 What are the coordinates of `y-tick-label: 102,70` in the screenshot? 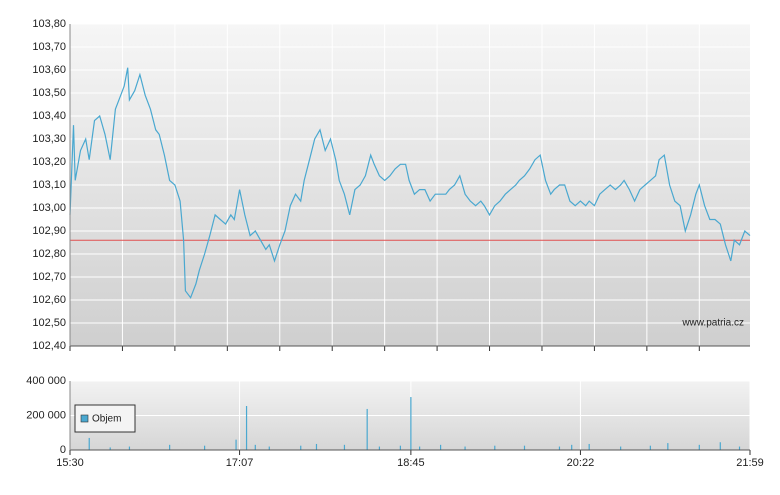 It's located at (49, 277).